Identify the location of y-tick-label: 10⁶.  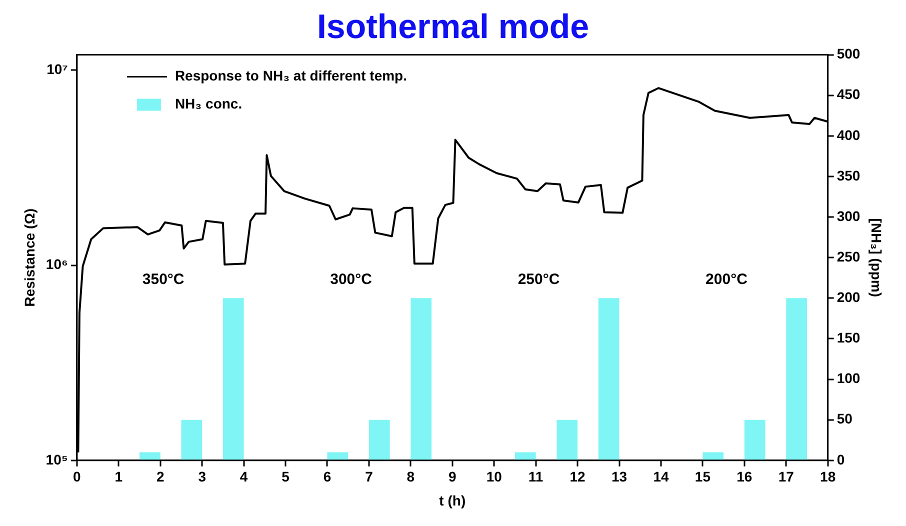
(57, 264).